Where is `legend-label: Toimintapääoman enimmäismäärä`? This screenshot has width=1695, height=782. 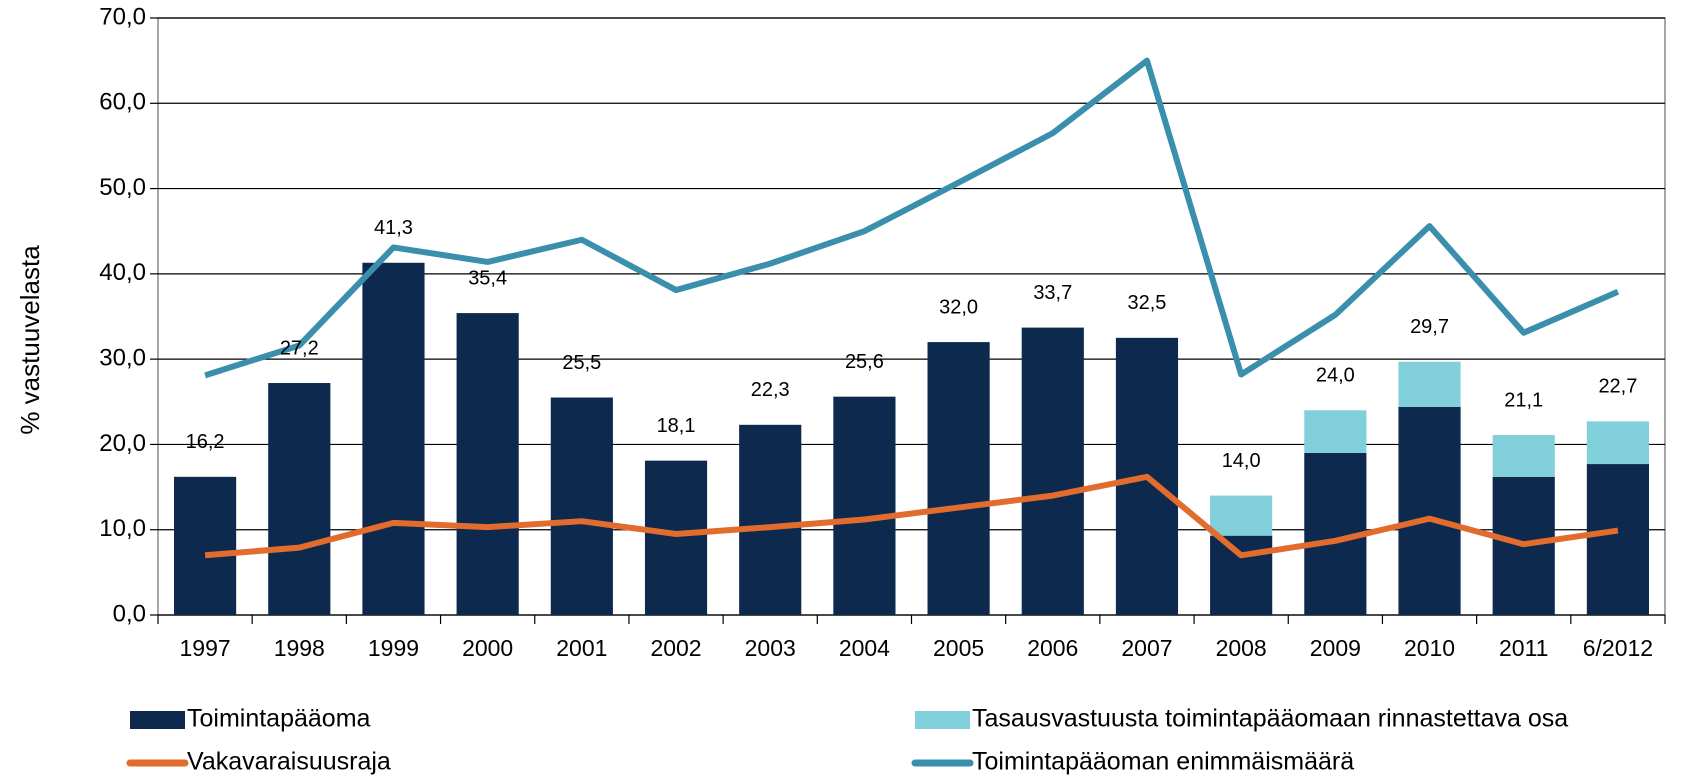
legend-label: Toimintapääoman enimmäismäärä is located at coordinates (1163, 762).